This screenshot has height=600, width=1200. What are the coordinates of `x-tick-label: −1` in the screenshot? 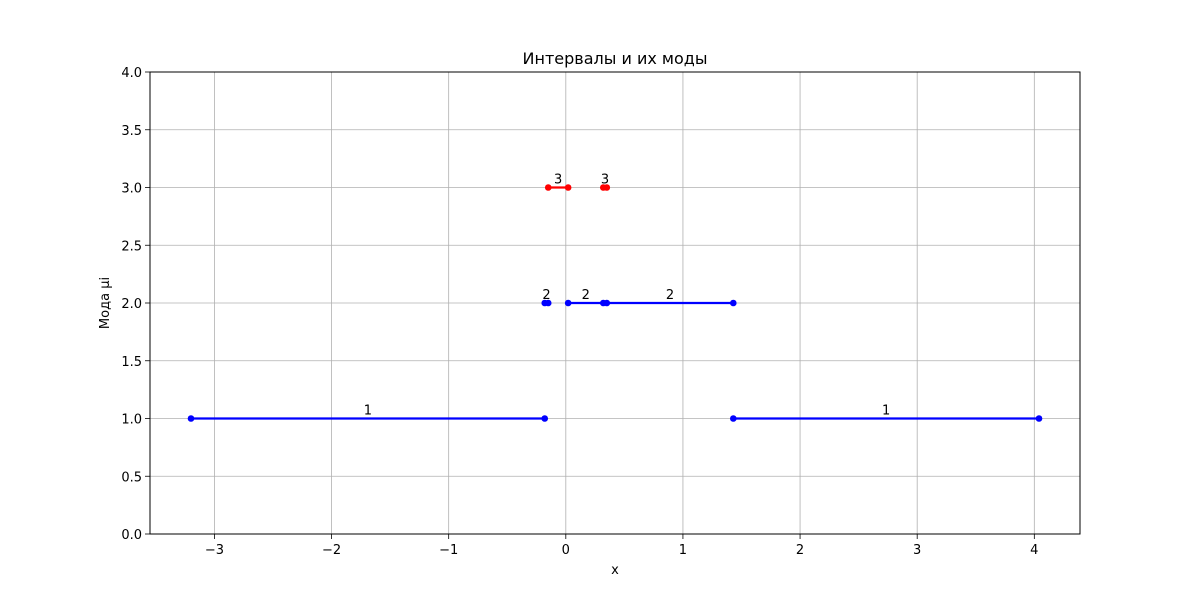 It's located at (448, 550).